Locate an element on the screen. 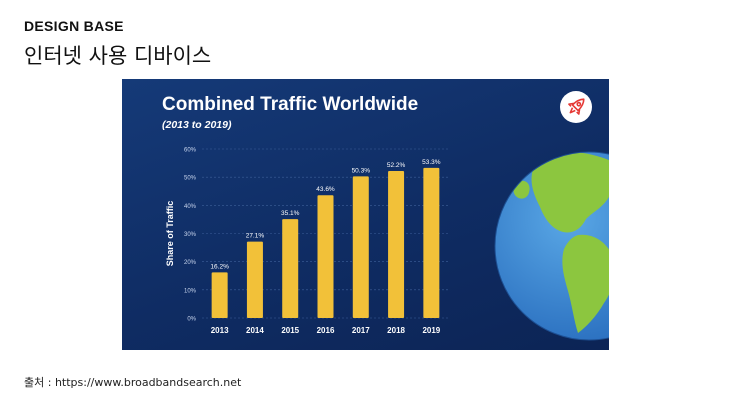 This screenshot has height=410, width=730. bar-value-label: 52.2% is located at coordinates (396, 165).